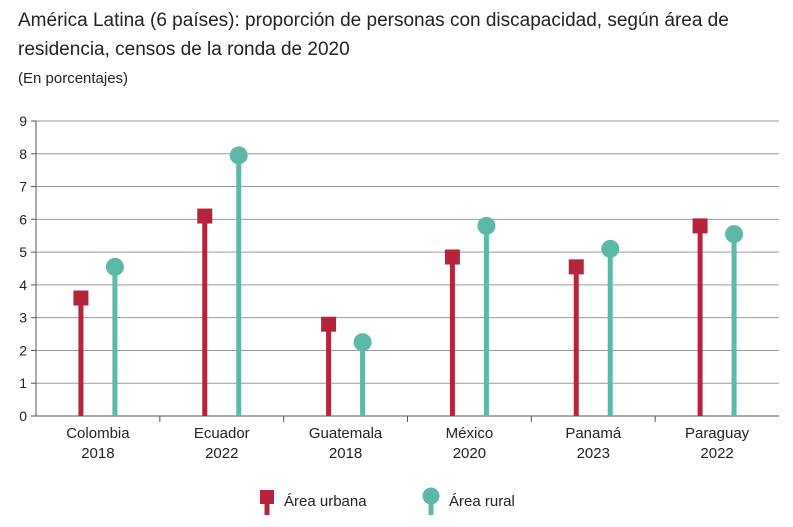 This screenshot has width=793, height=527. I want to click on legend: Área urbana Área rural, so click(396, 501).